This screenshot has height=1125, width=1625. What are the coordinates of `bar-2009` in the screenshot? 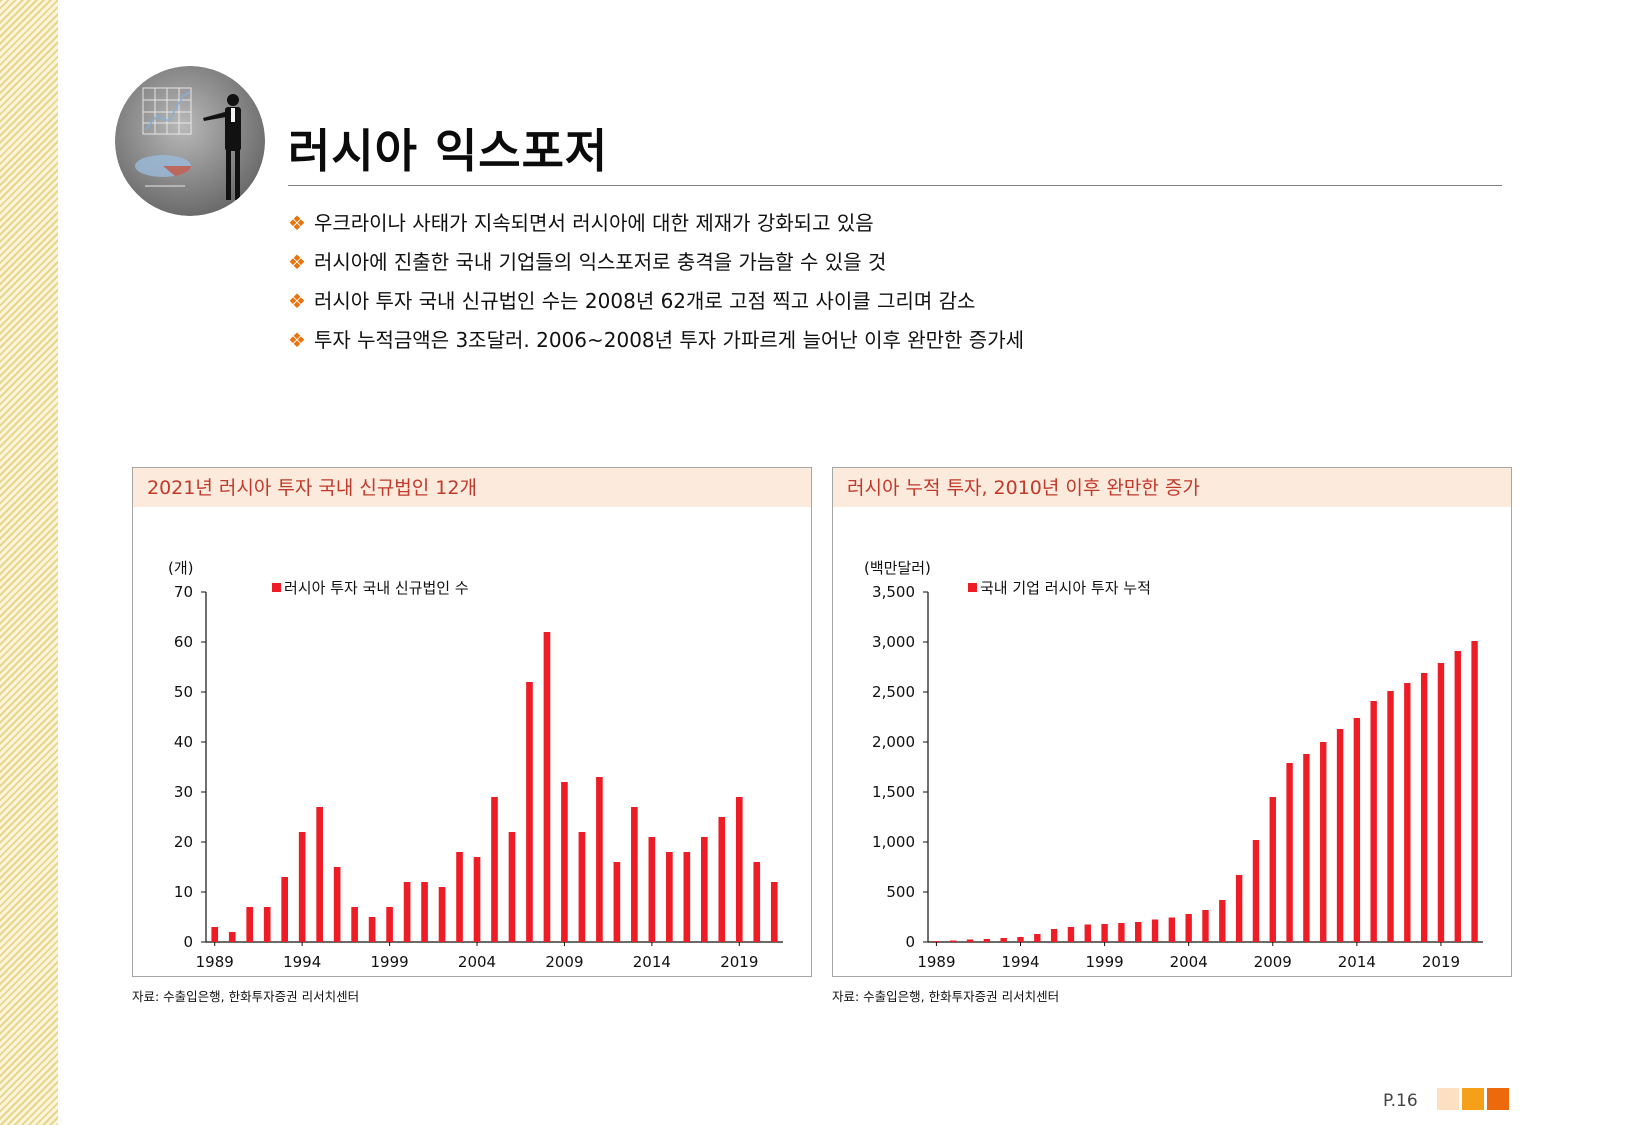 It's located at (564, 862).